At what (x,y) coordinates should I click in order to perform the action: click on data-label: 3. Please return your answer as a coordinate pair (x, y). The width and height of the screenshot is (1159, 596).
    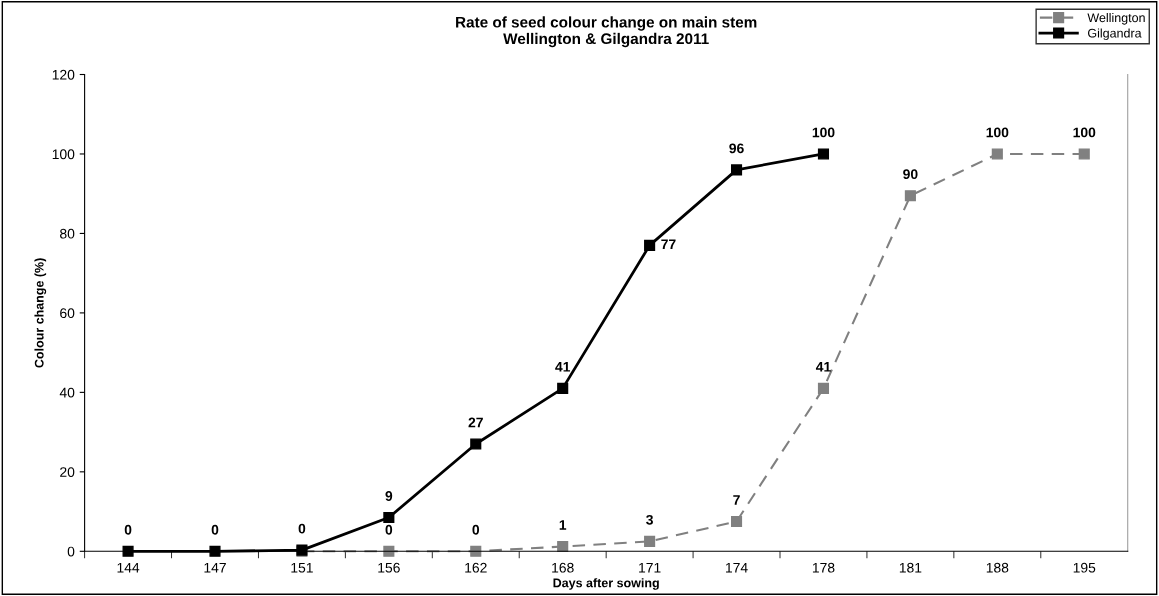
    Looking at the image, I should click on (649, 519).